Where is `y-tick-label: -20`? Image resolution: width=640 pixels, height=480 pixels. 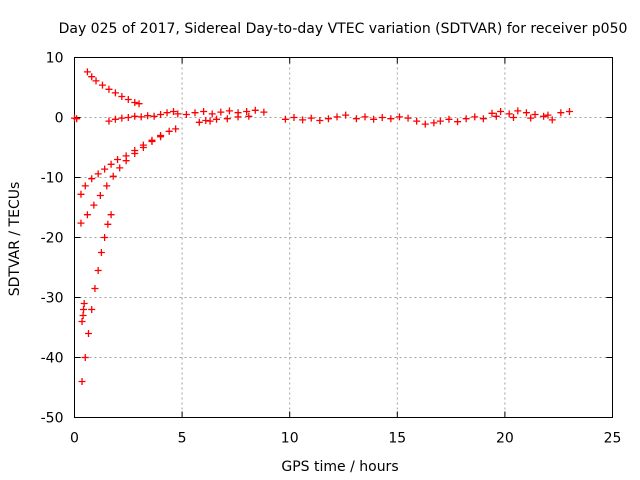
y-tick-label: -20 is located at coordinates (52, 239).